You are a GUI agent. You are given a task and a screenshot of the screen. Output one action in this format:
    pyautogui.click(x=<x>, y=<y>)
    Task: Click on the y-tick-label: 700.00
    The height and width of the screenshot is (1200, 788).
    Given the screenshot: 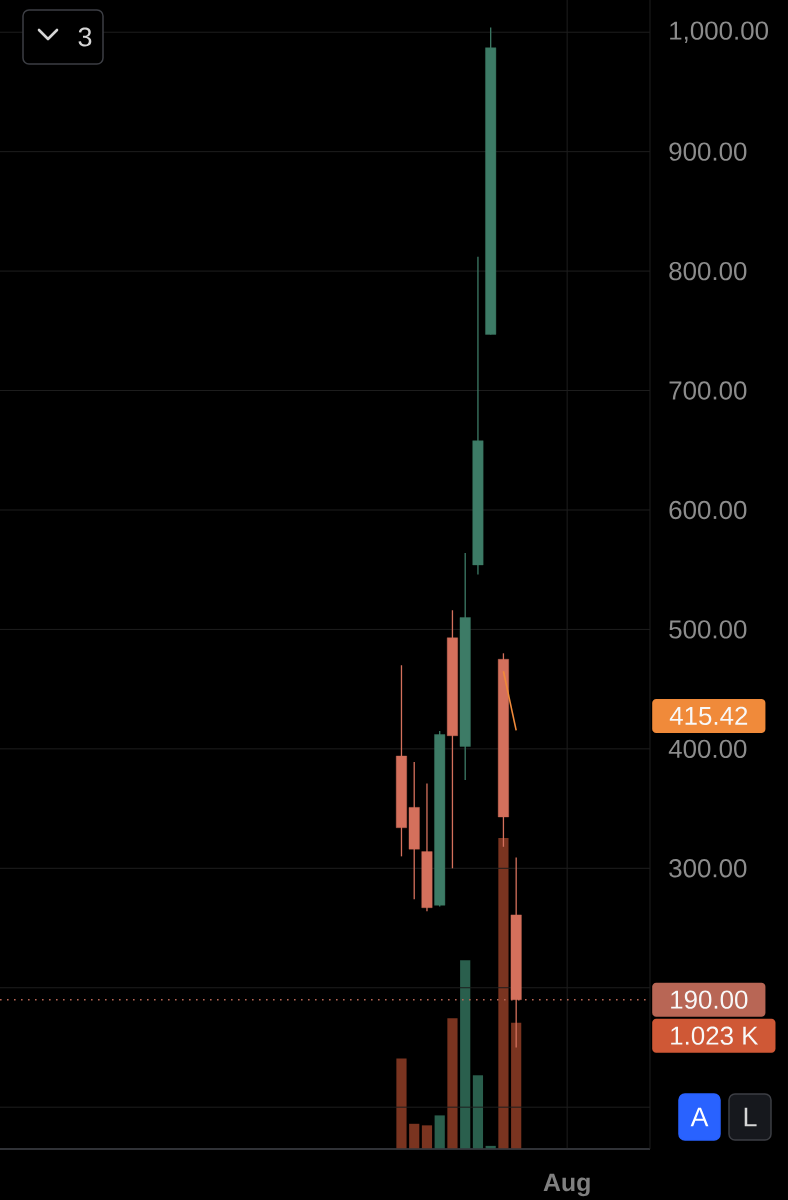 What is the action you would take?
    pyautogui.click(x=708, y=390)
    